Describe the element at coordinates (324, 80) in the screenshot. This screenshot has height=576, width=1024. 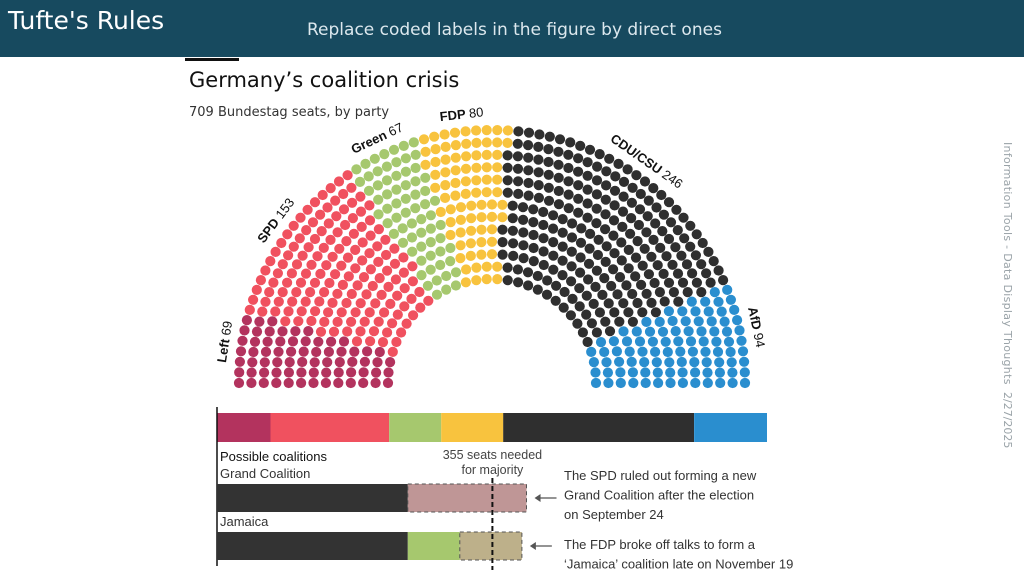
I see `chart-title: Germany’s coalition crisis` at that location.